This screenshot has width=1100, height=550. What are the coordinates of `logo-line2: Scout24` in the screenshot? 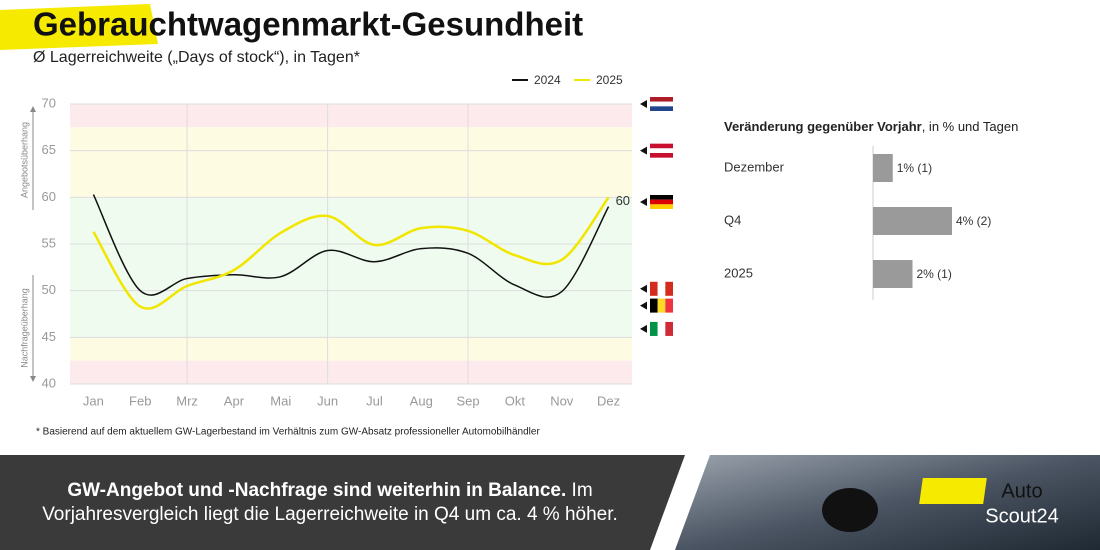 It's located at (1021, 516).